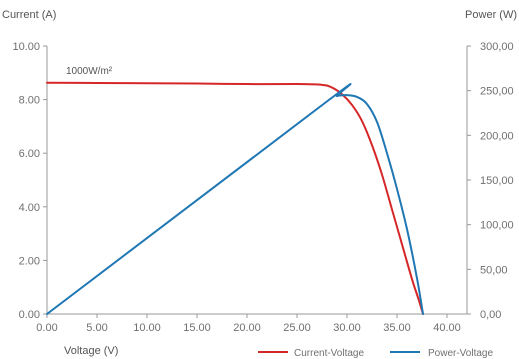 The width and height of the screenshot is (519, 359). Describe the element at coordinates (29, 154) in the screenshot. I see `y-left-tick-label: 6.00` at that location.